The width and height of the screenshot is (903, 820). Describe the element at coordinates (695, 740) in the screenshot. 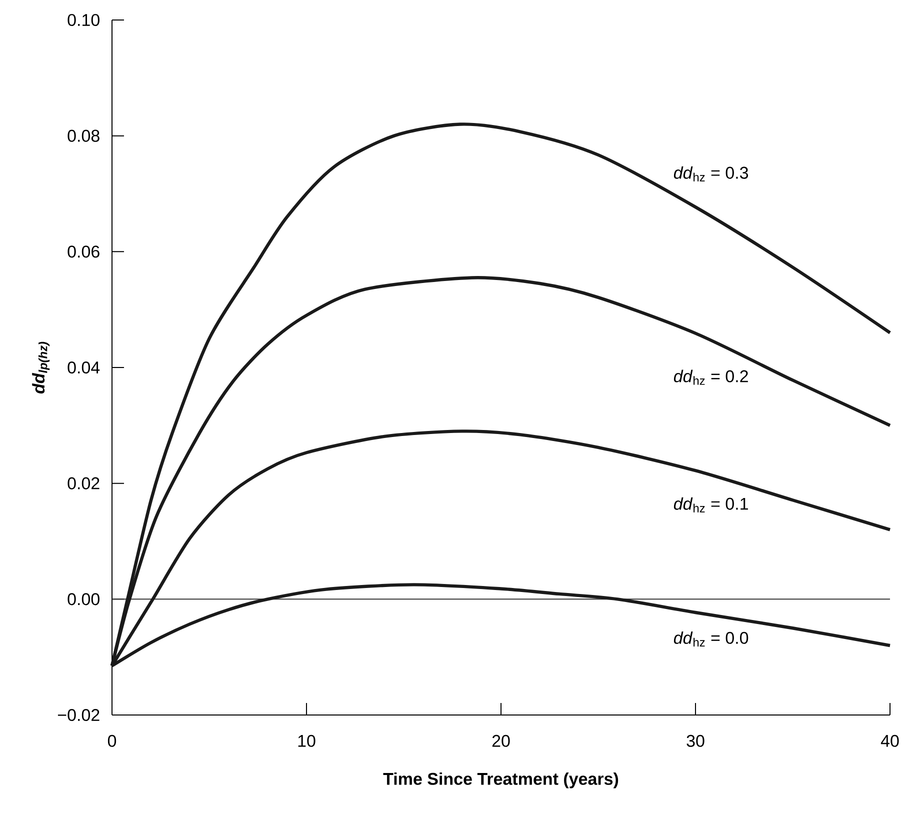

I see `x-tick-label: 30` at that location.